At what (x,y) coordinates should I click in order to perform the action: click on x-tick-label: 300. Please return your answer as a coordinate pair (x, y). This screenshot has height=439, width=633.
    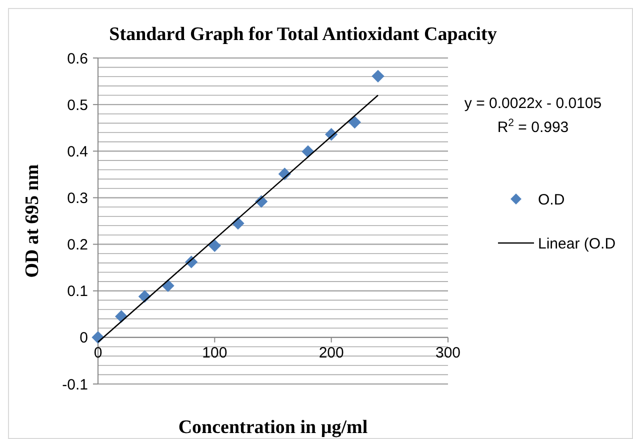
    Looking at the image, I should click on (448, 353).